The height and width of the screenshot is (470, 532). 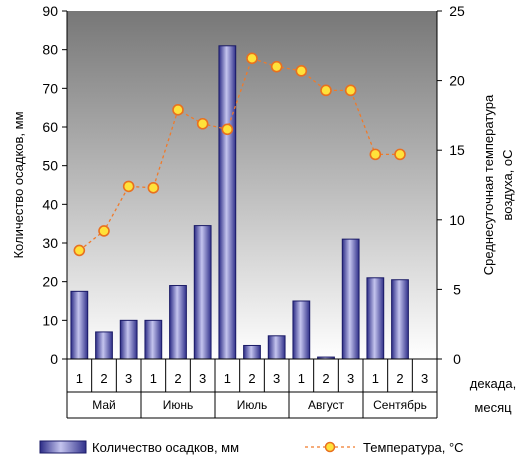 What do you see at coordinates (104, 405) in the screenshot?
I see `month-label: Май` at bounding box center [104, 405].